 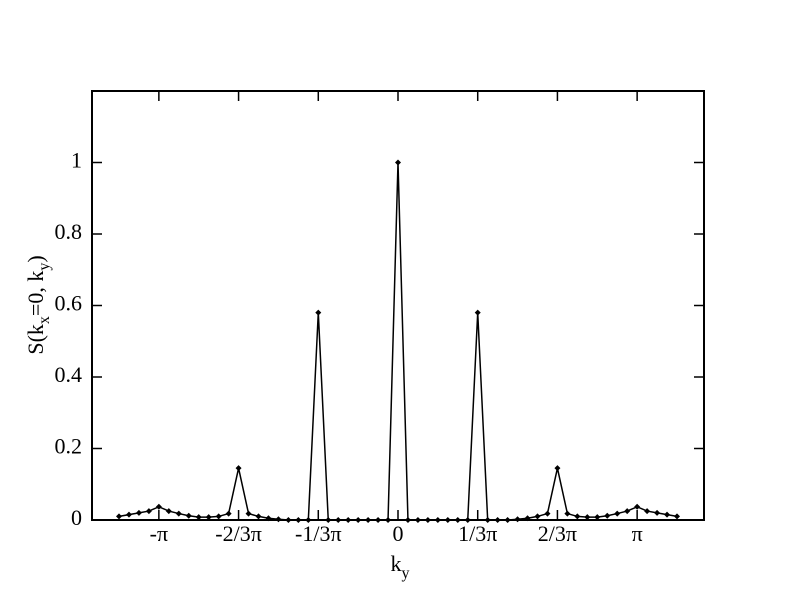 I want to click on x-tick-label: 1/3π, so click(x=477, y=533).